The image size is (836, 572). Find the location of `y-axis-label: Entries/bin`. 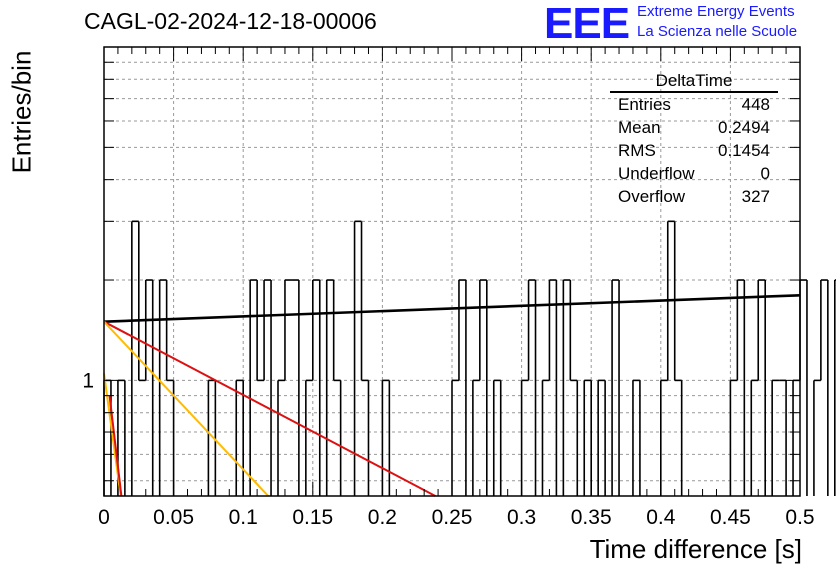

y-axis-label: Entries/bin is located at coordinates (21, 112).